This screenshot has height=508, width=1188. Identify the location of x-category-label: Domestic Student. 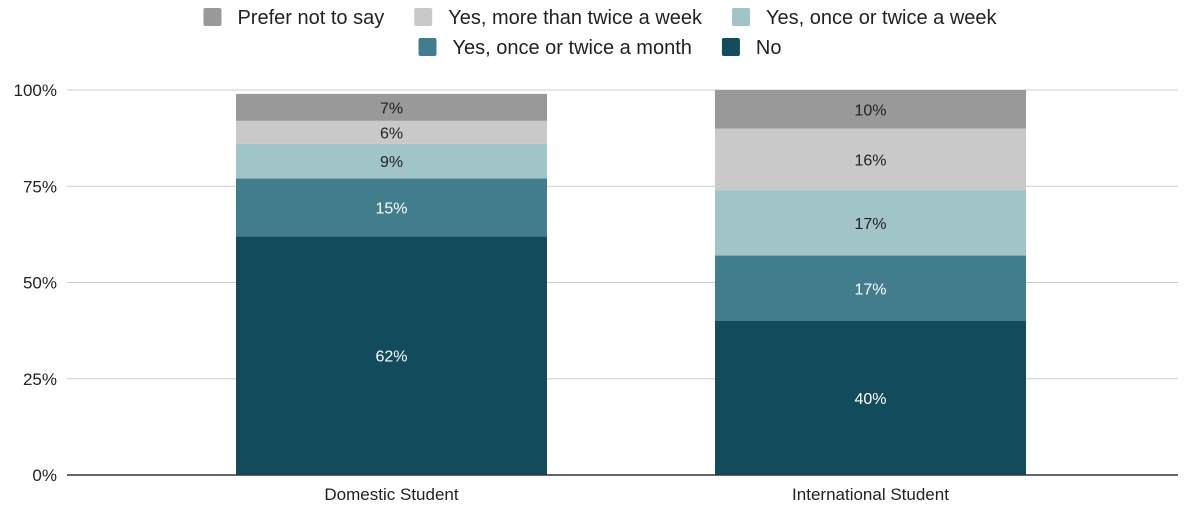
(391, 494).